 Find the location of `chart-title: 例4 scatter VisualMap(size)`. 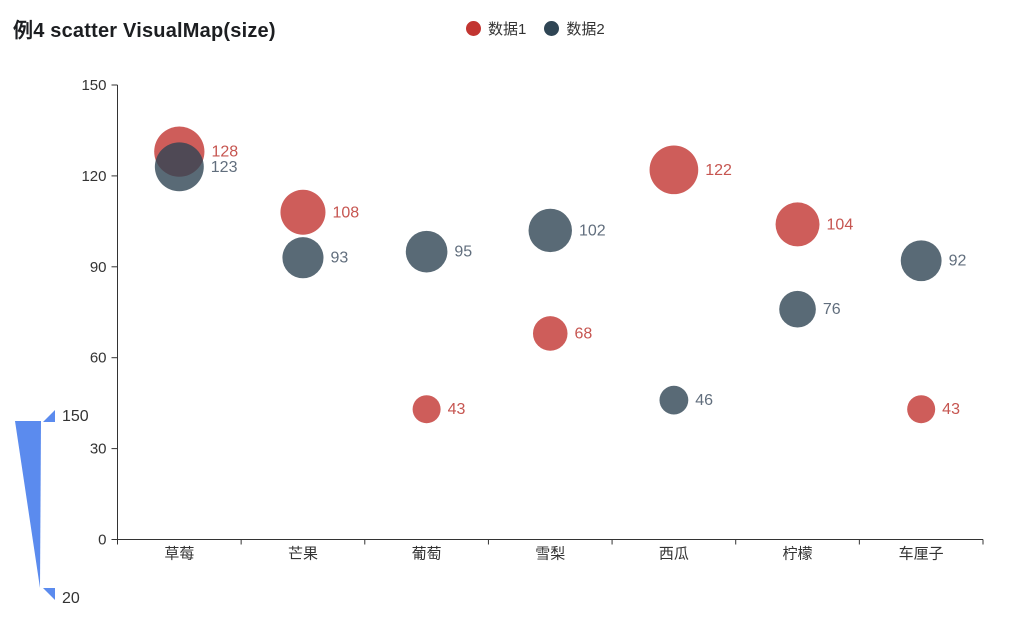

chart-title: 例4 scatter VisualMap(size) is located at coordinates (144, 31).